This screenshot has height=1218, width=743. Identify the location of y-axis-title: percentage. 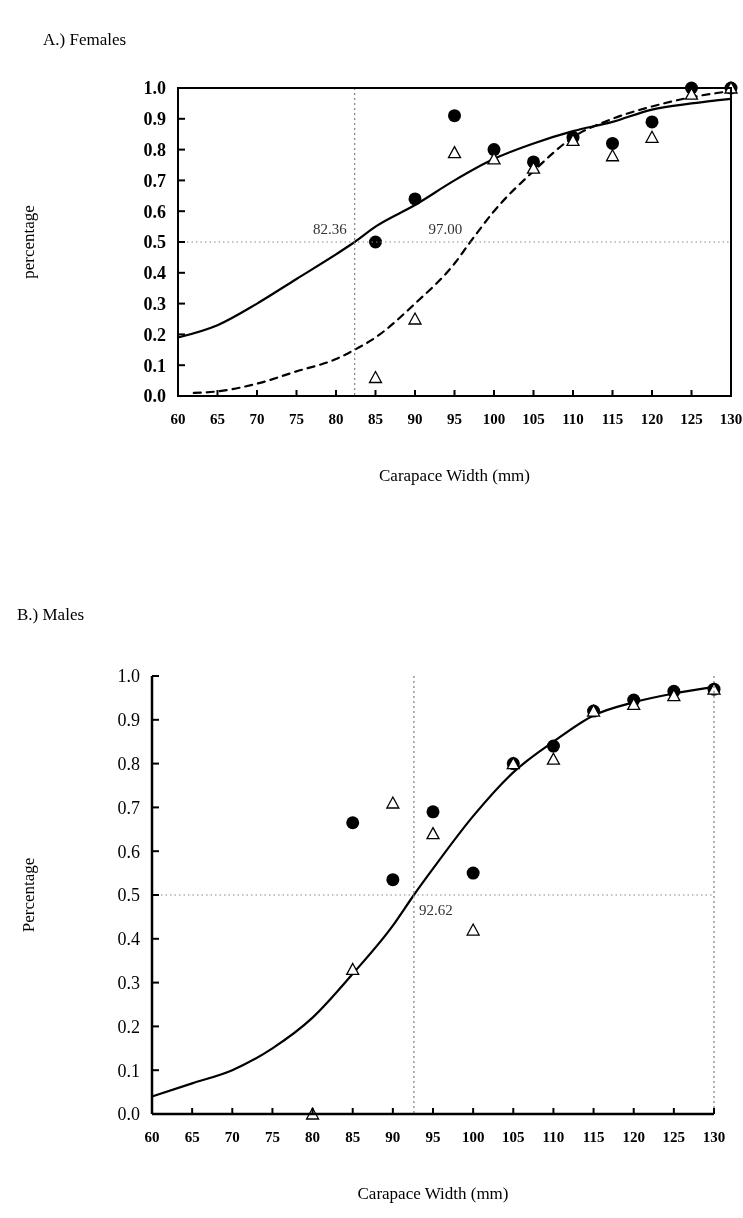
(28, 242).